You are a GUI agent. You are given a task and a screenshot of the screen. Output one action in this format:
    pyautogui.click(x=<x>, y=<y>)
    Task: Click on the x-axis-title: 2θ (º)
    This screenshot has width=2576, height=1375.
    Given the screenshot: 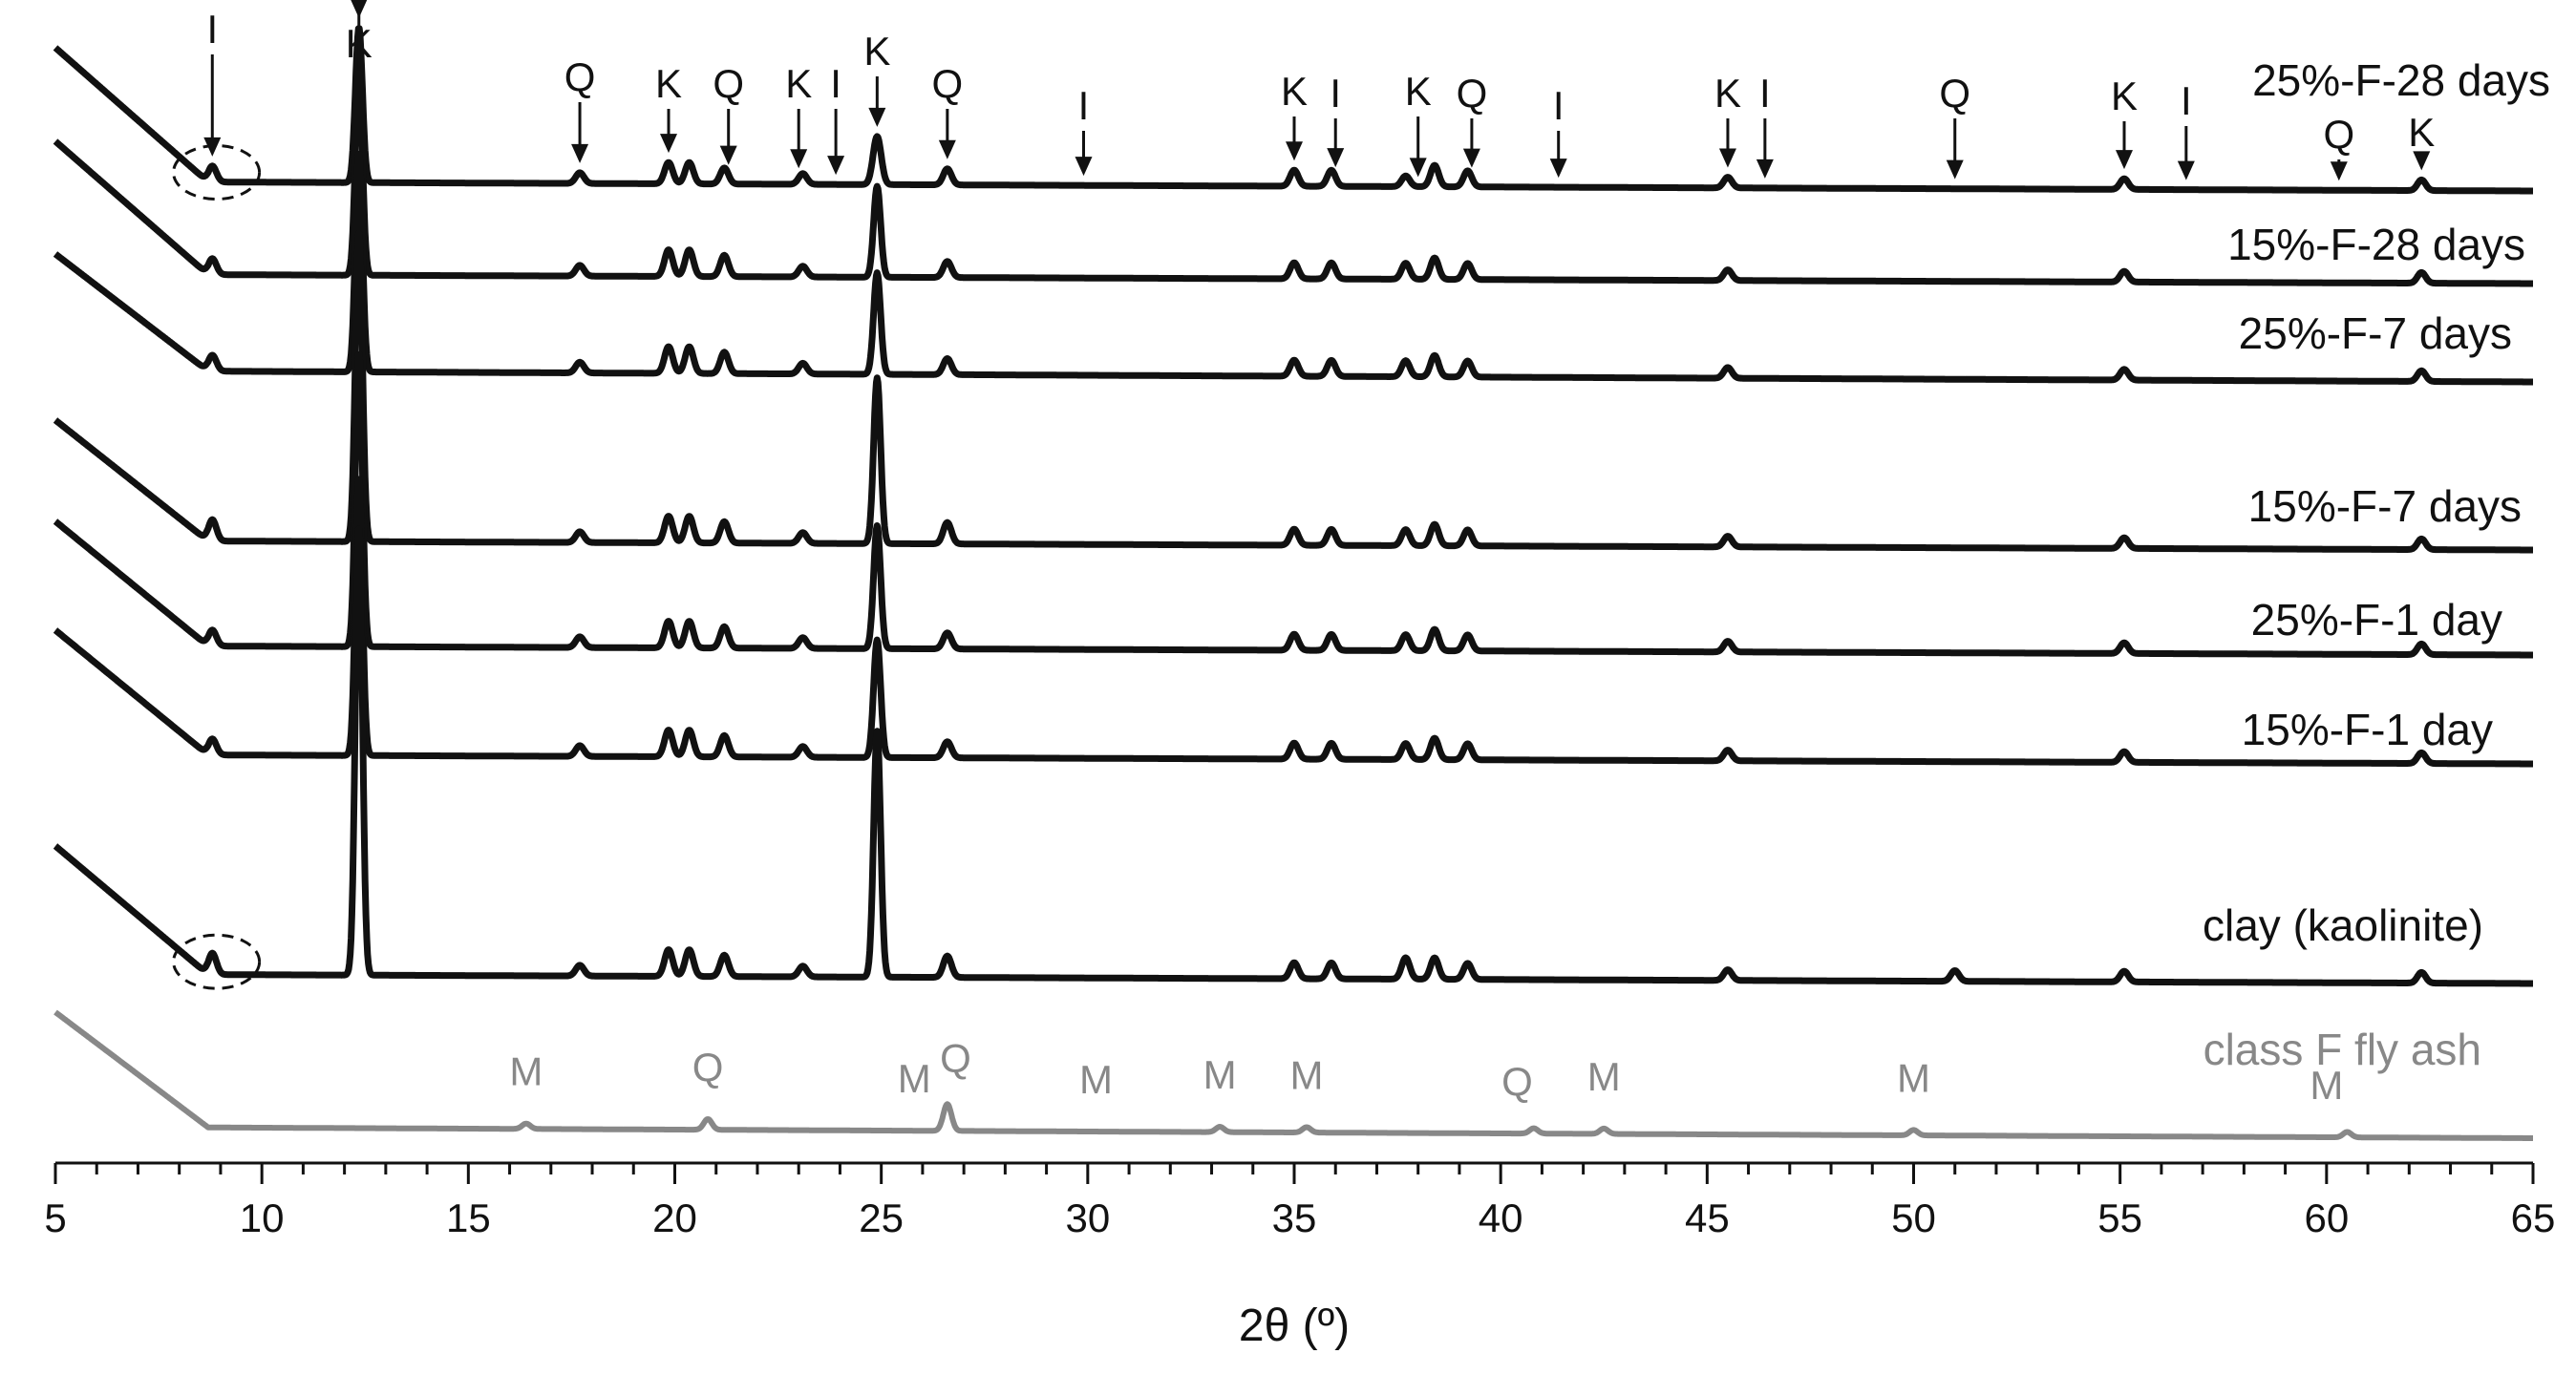 What is the action you would take?
    pyautogui.click(x=1294, y=1326)
    